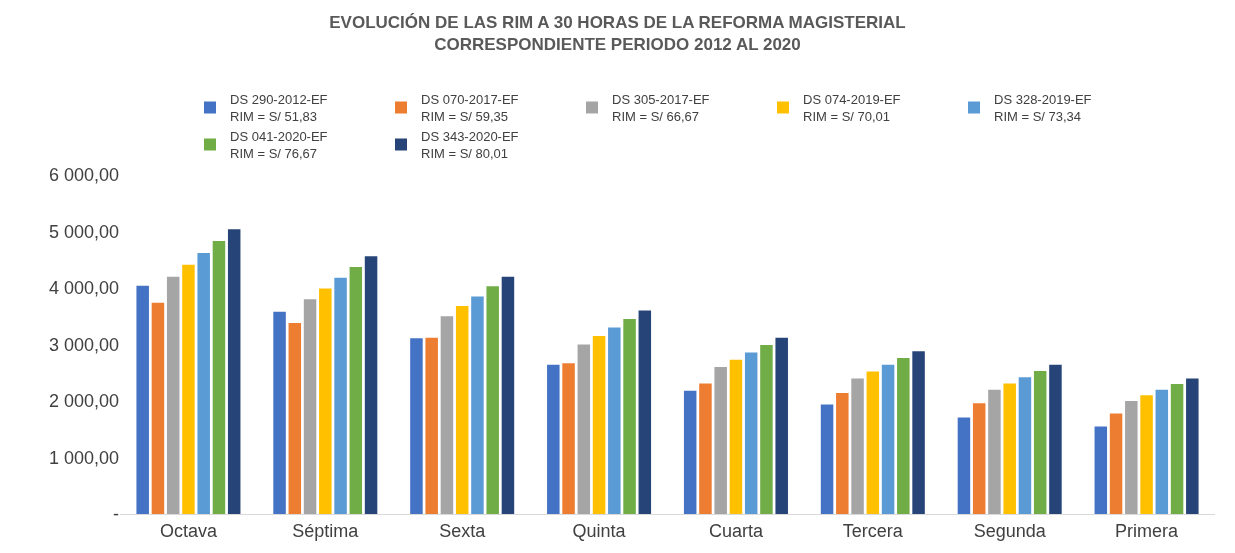 The width and height of the screenshot is (1235, 553). Describe the element at coordinates (1043, 108) in the screenshot. I see `legend-label: DS 328-2019-EF RIM = S/ 73,34` at that location.